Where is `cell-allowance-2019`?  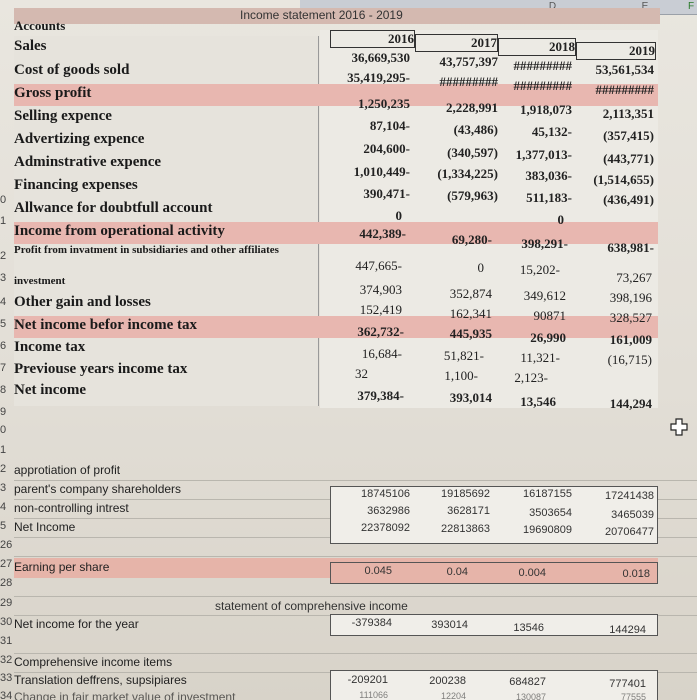
cell-allowance-2019 is located at coordinates (615, 223).